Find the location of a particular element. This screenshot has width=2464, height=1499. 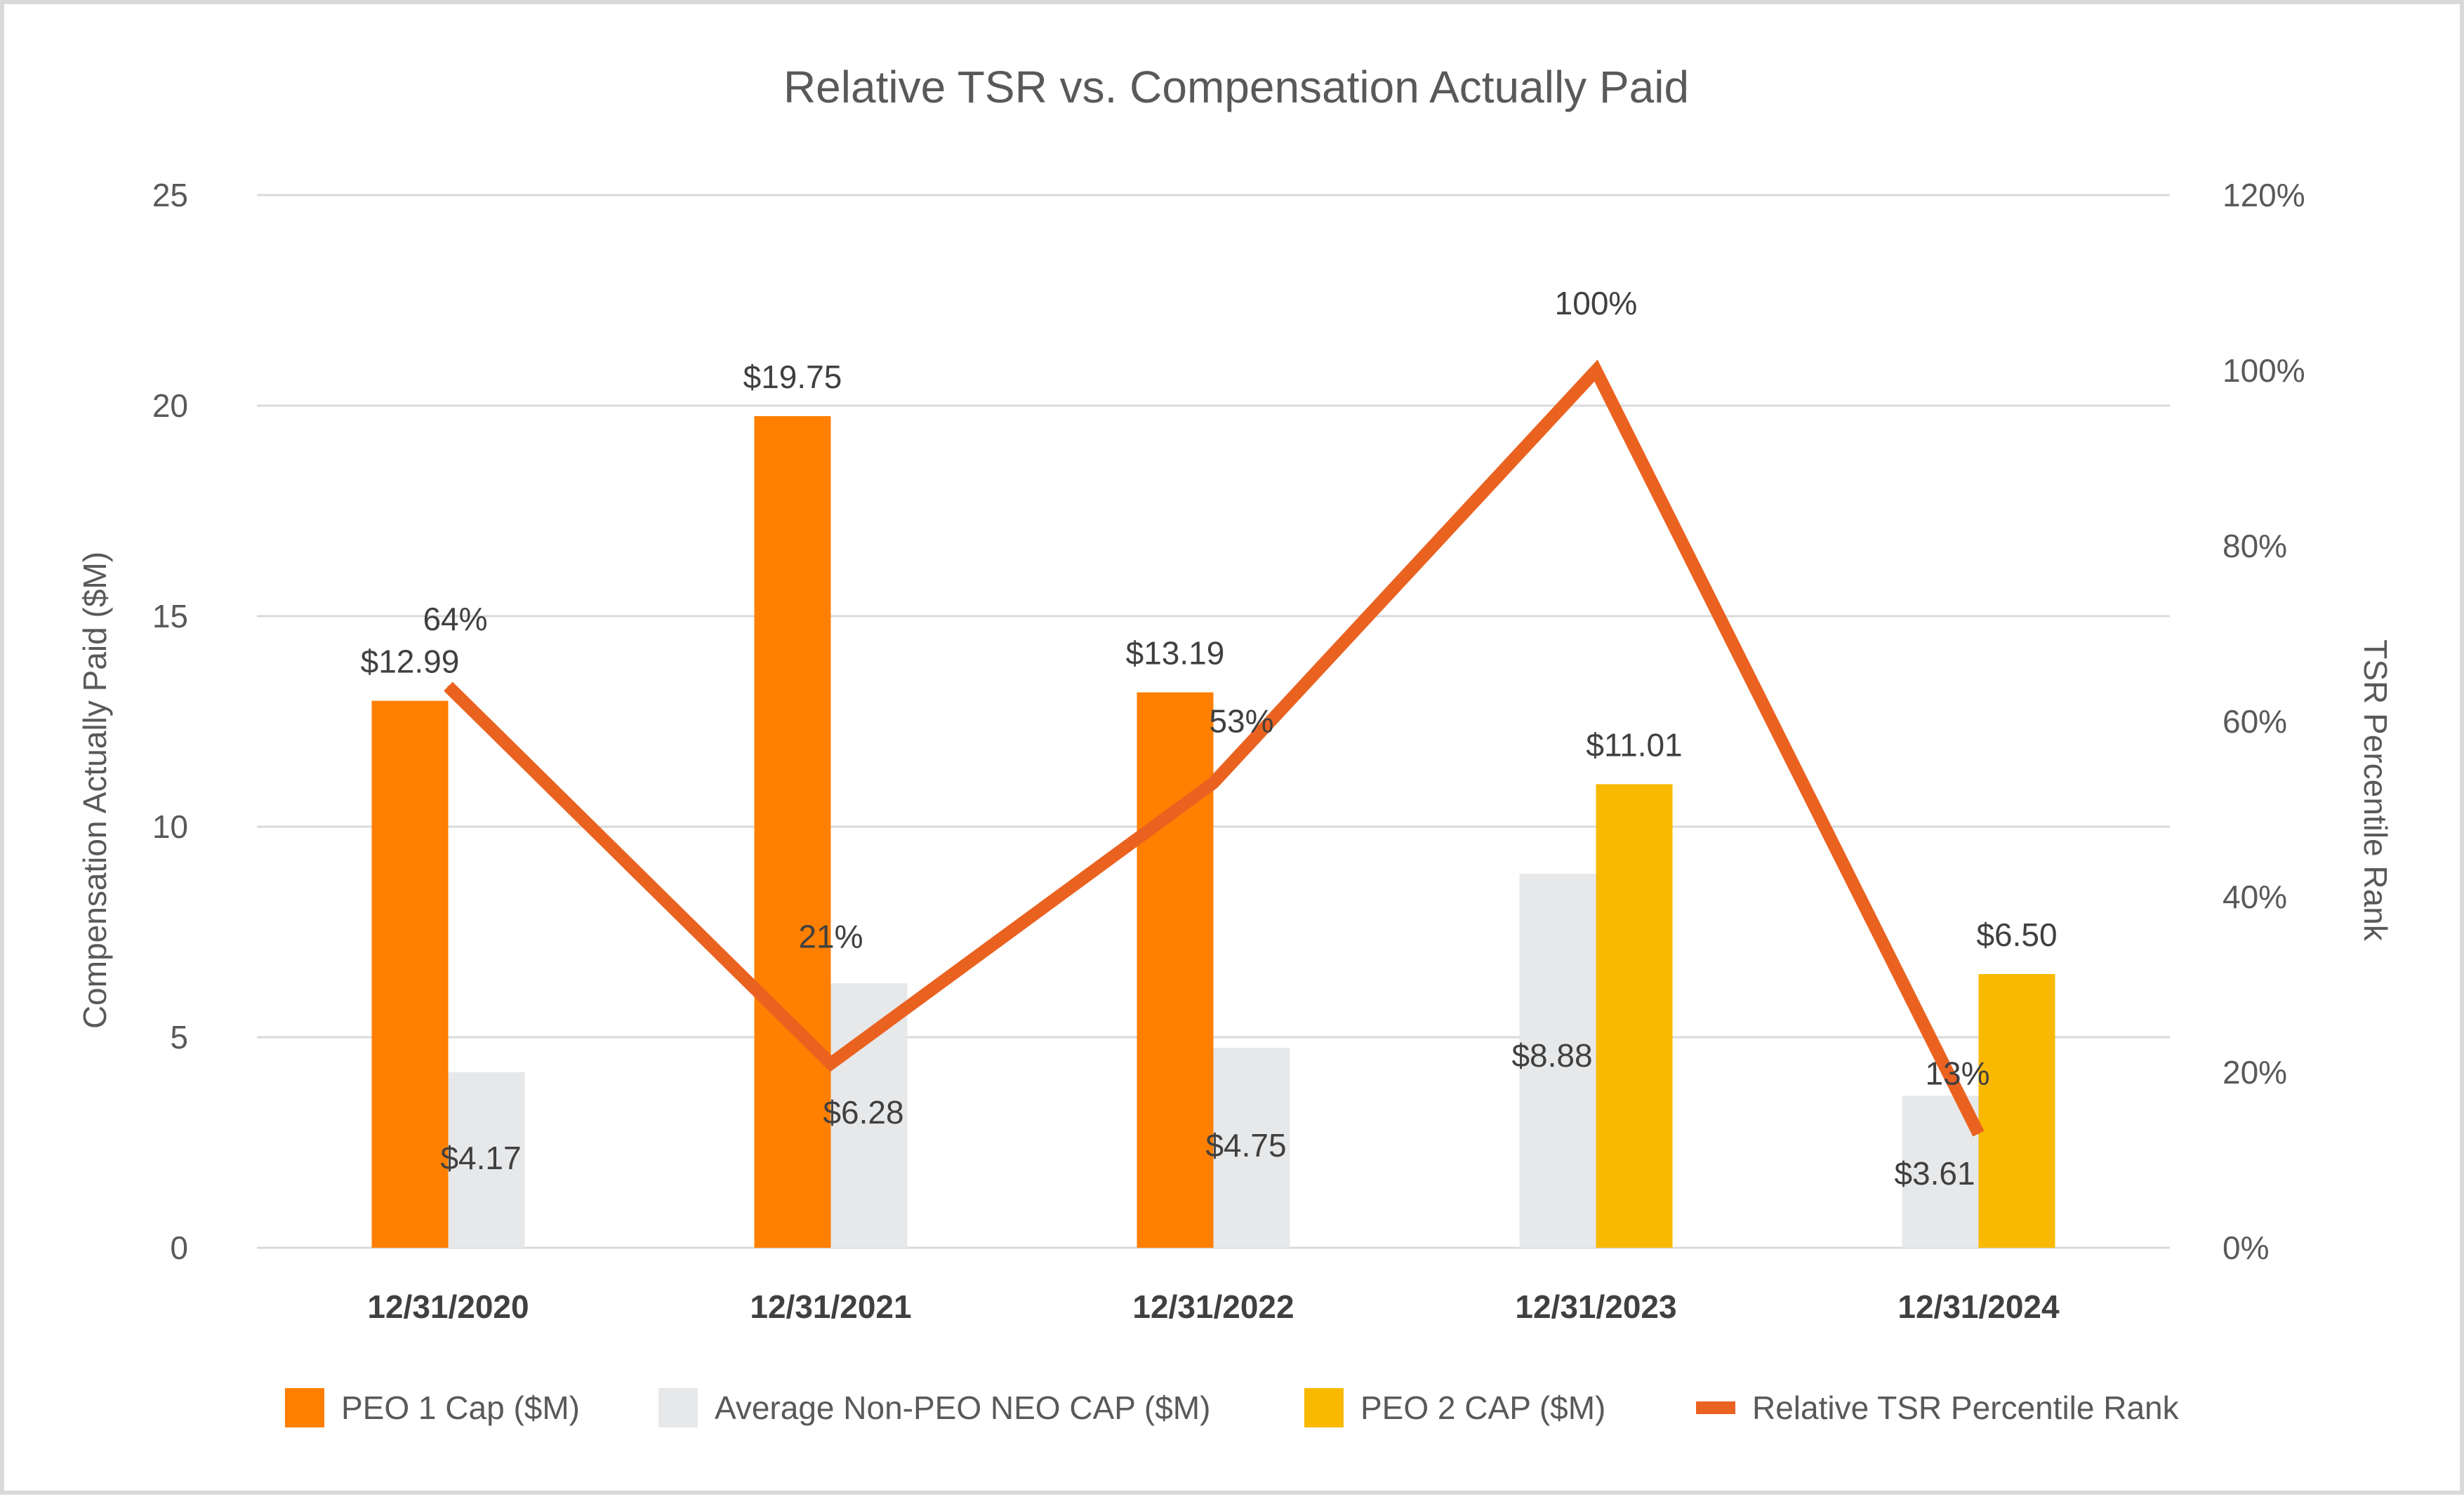

line-data-label: 13% is located at coordinates (1957, 1073).